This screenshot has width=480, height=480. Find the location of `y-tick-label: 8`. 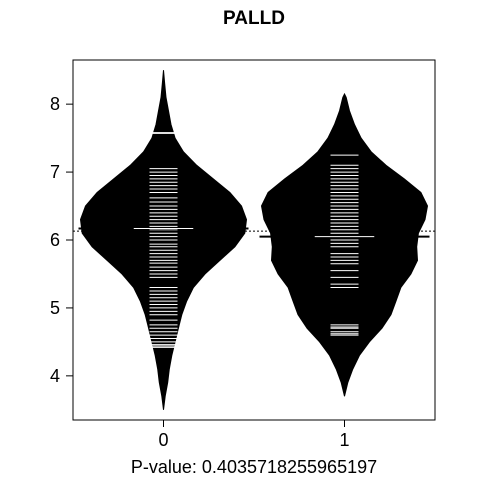

y-tick-label: 8 is located at coordinates (55, 104).